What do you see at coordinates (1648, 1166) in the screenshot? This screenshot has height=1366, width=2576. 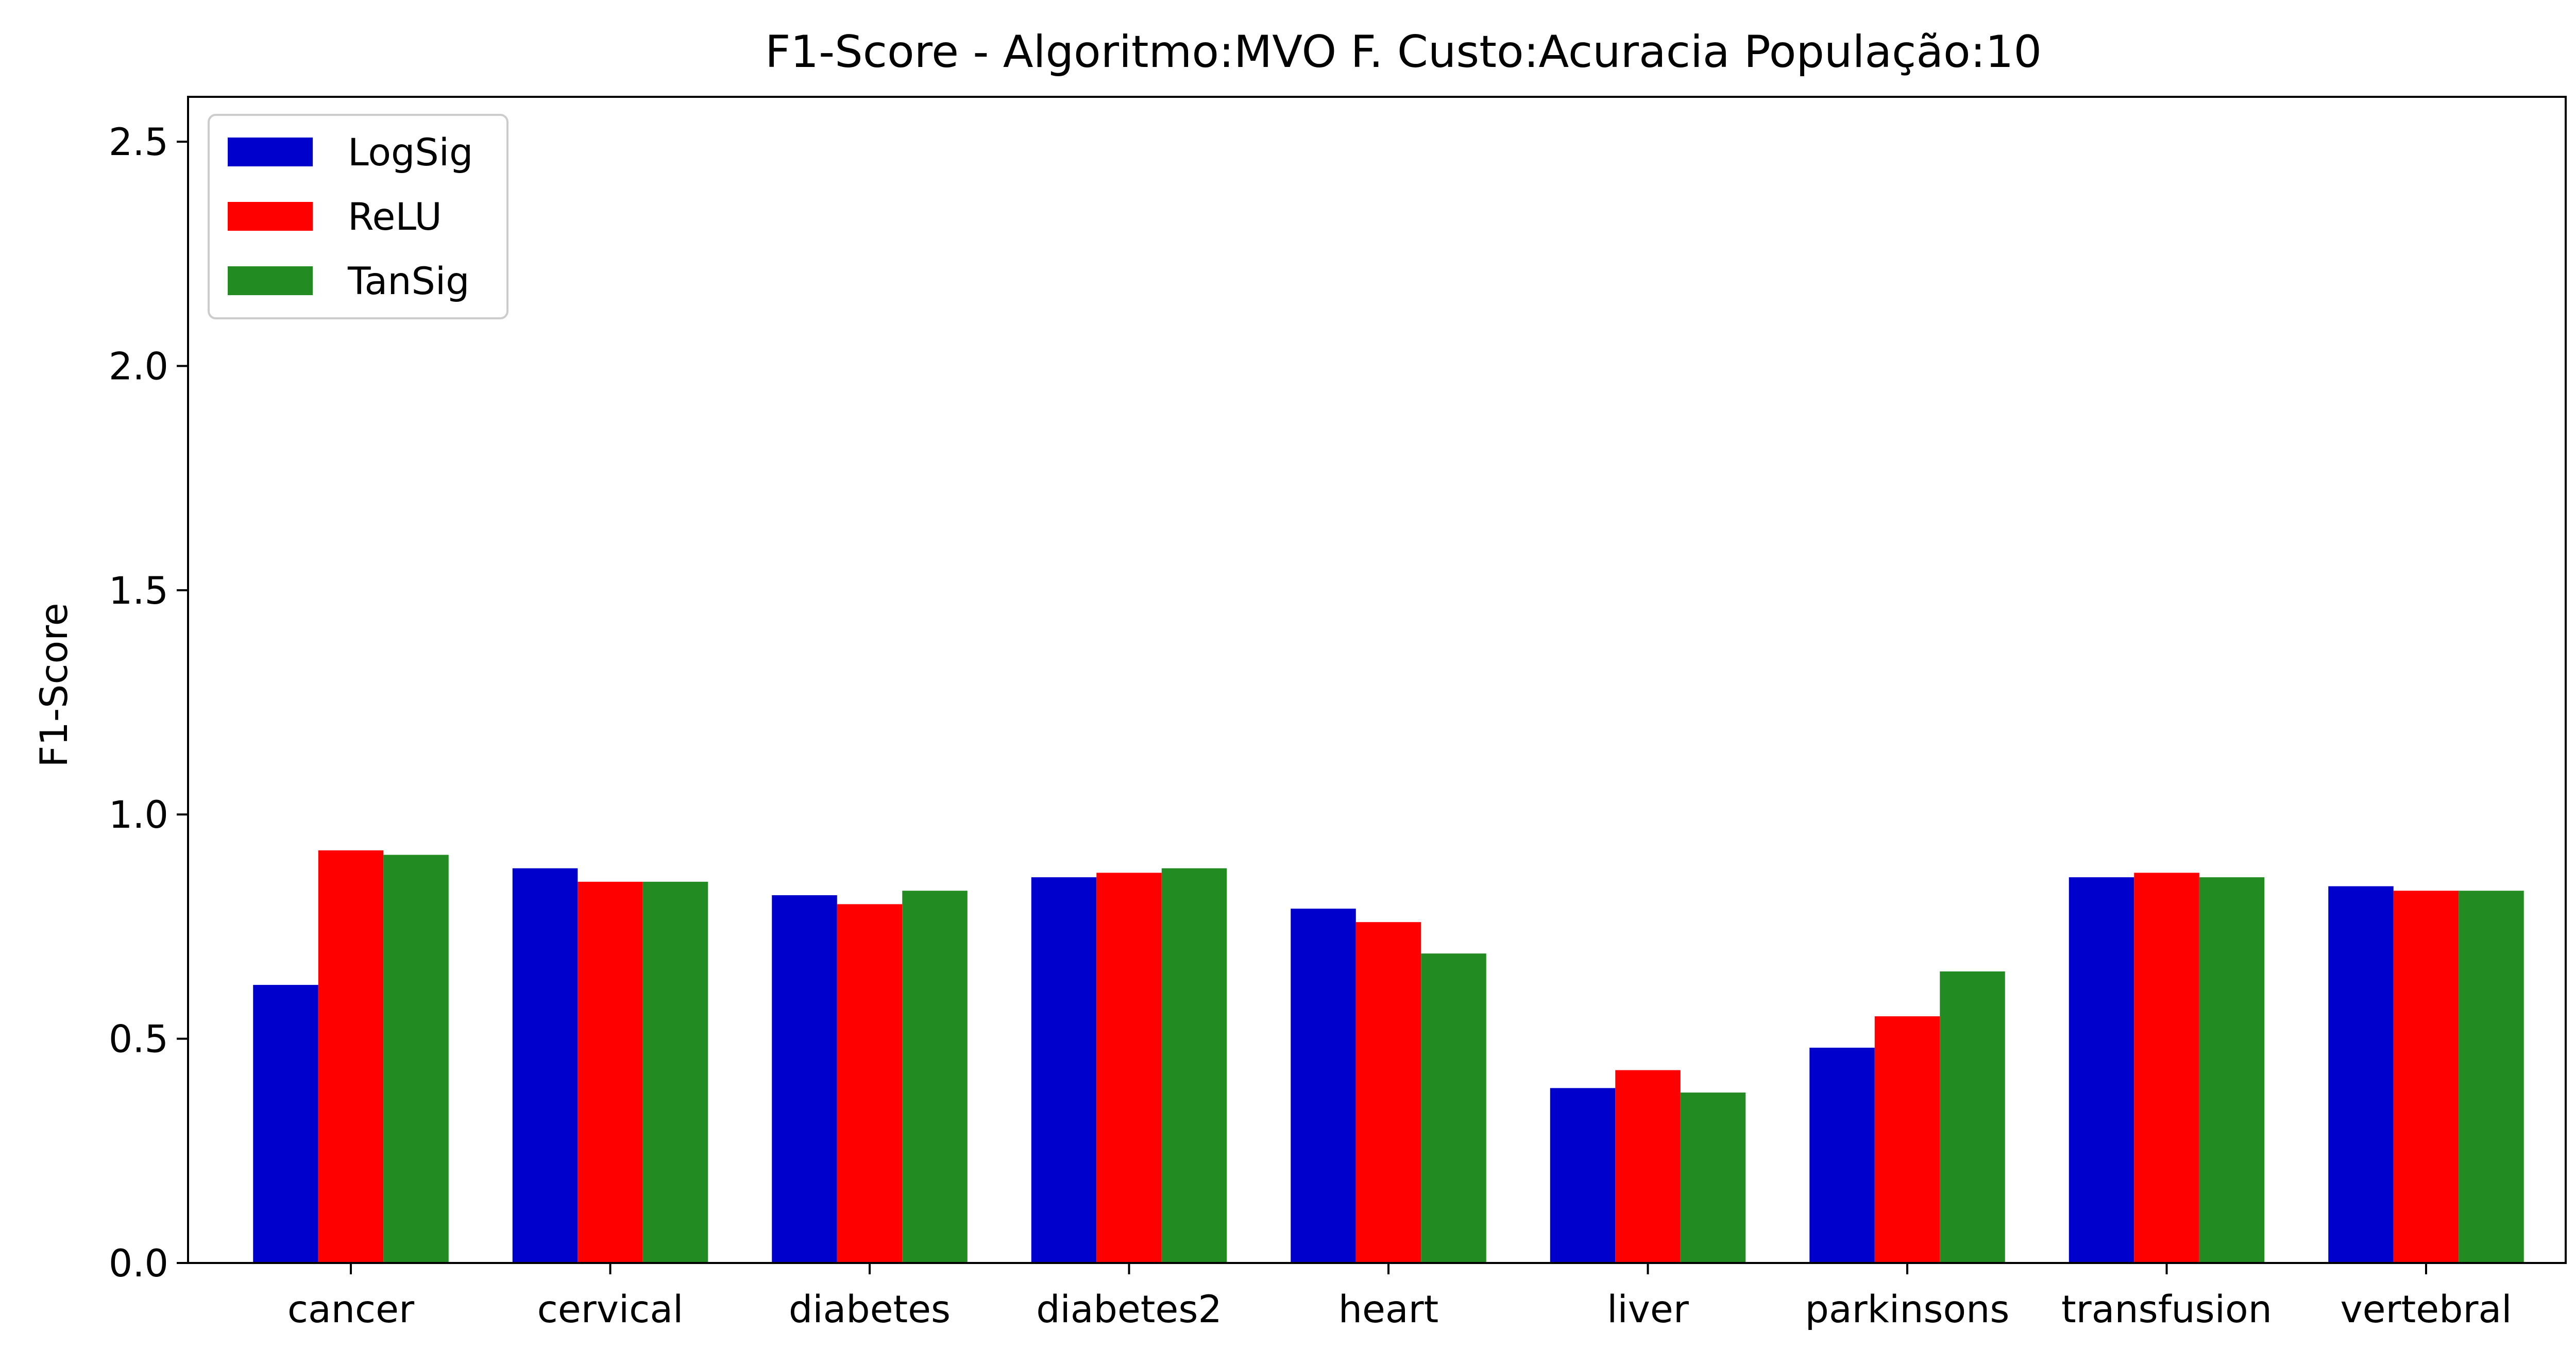 I see `bar-liver-relu` at bounding box center [1648, 1166].